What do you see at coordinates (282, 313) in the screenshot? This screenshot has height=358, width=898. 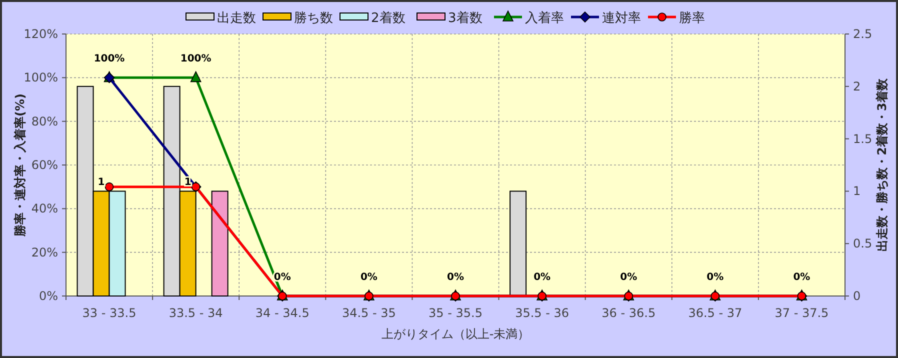 I see `x-tick-label: 34 - 34.5` at bounding box center [282, 313].